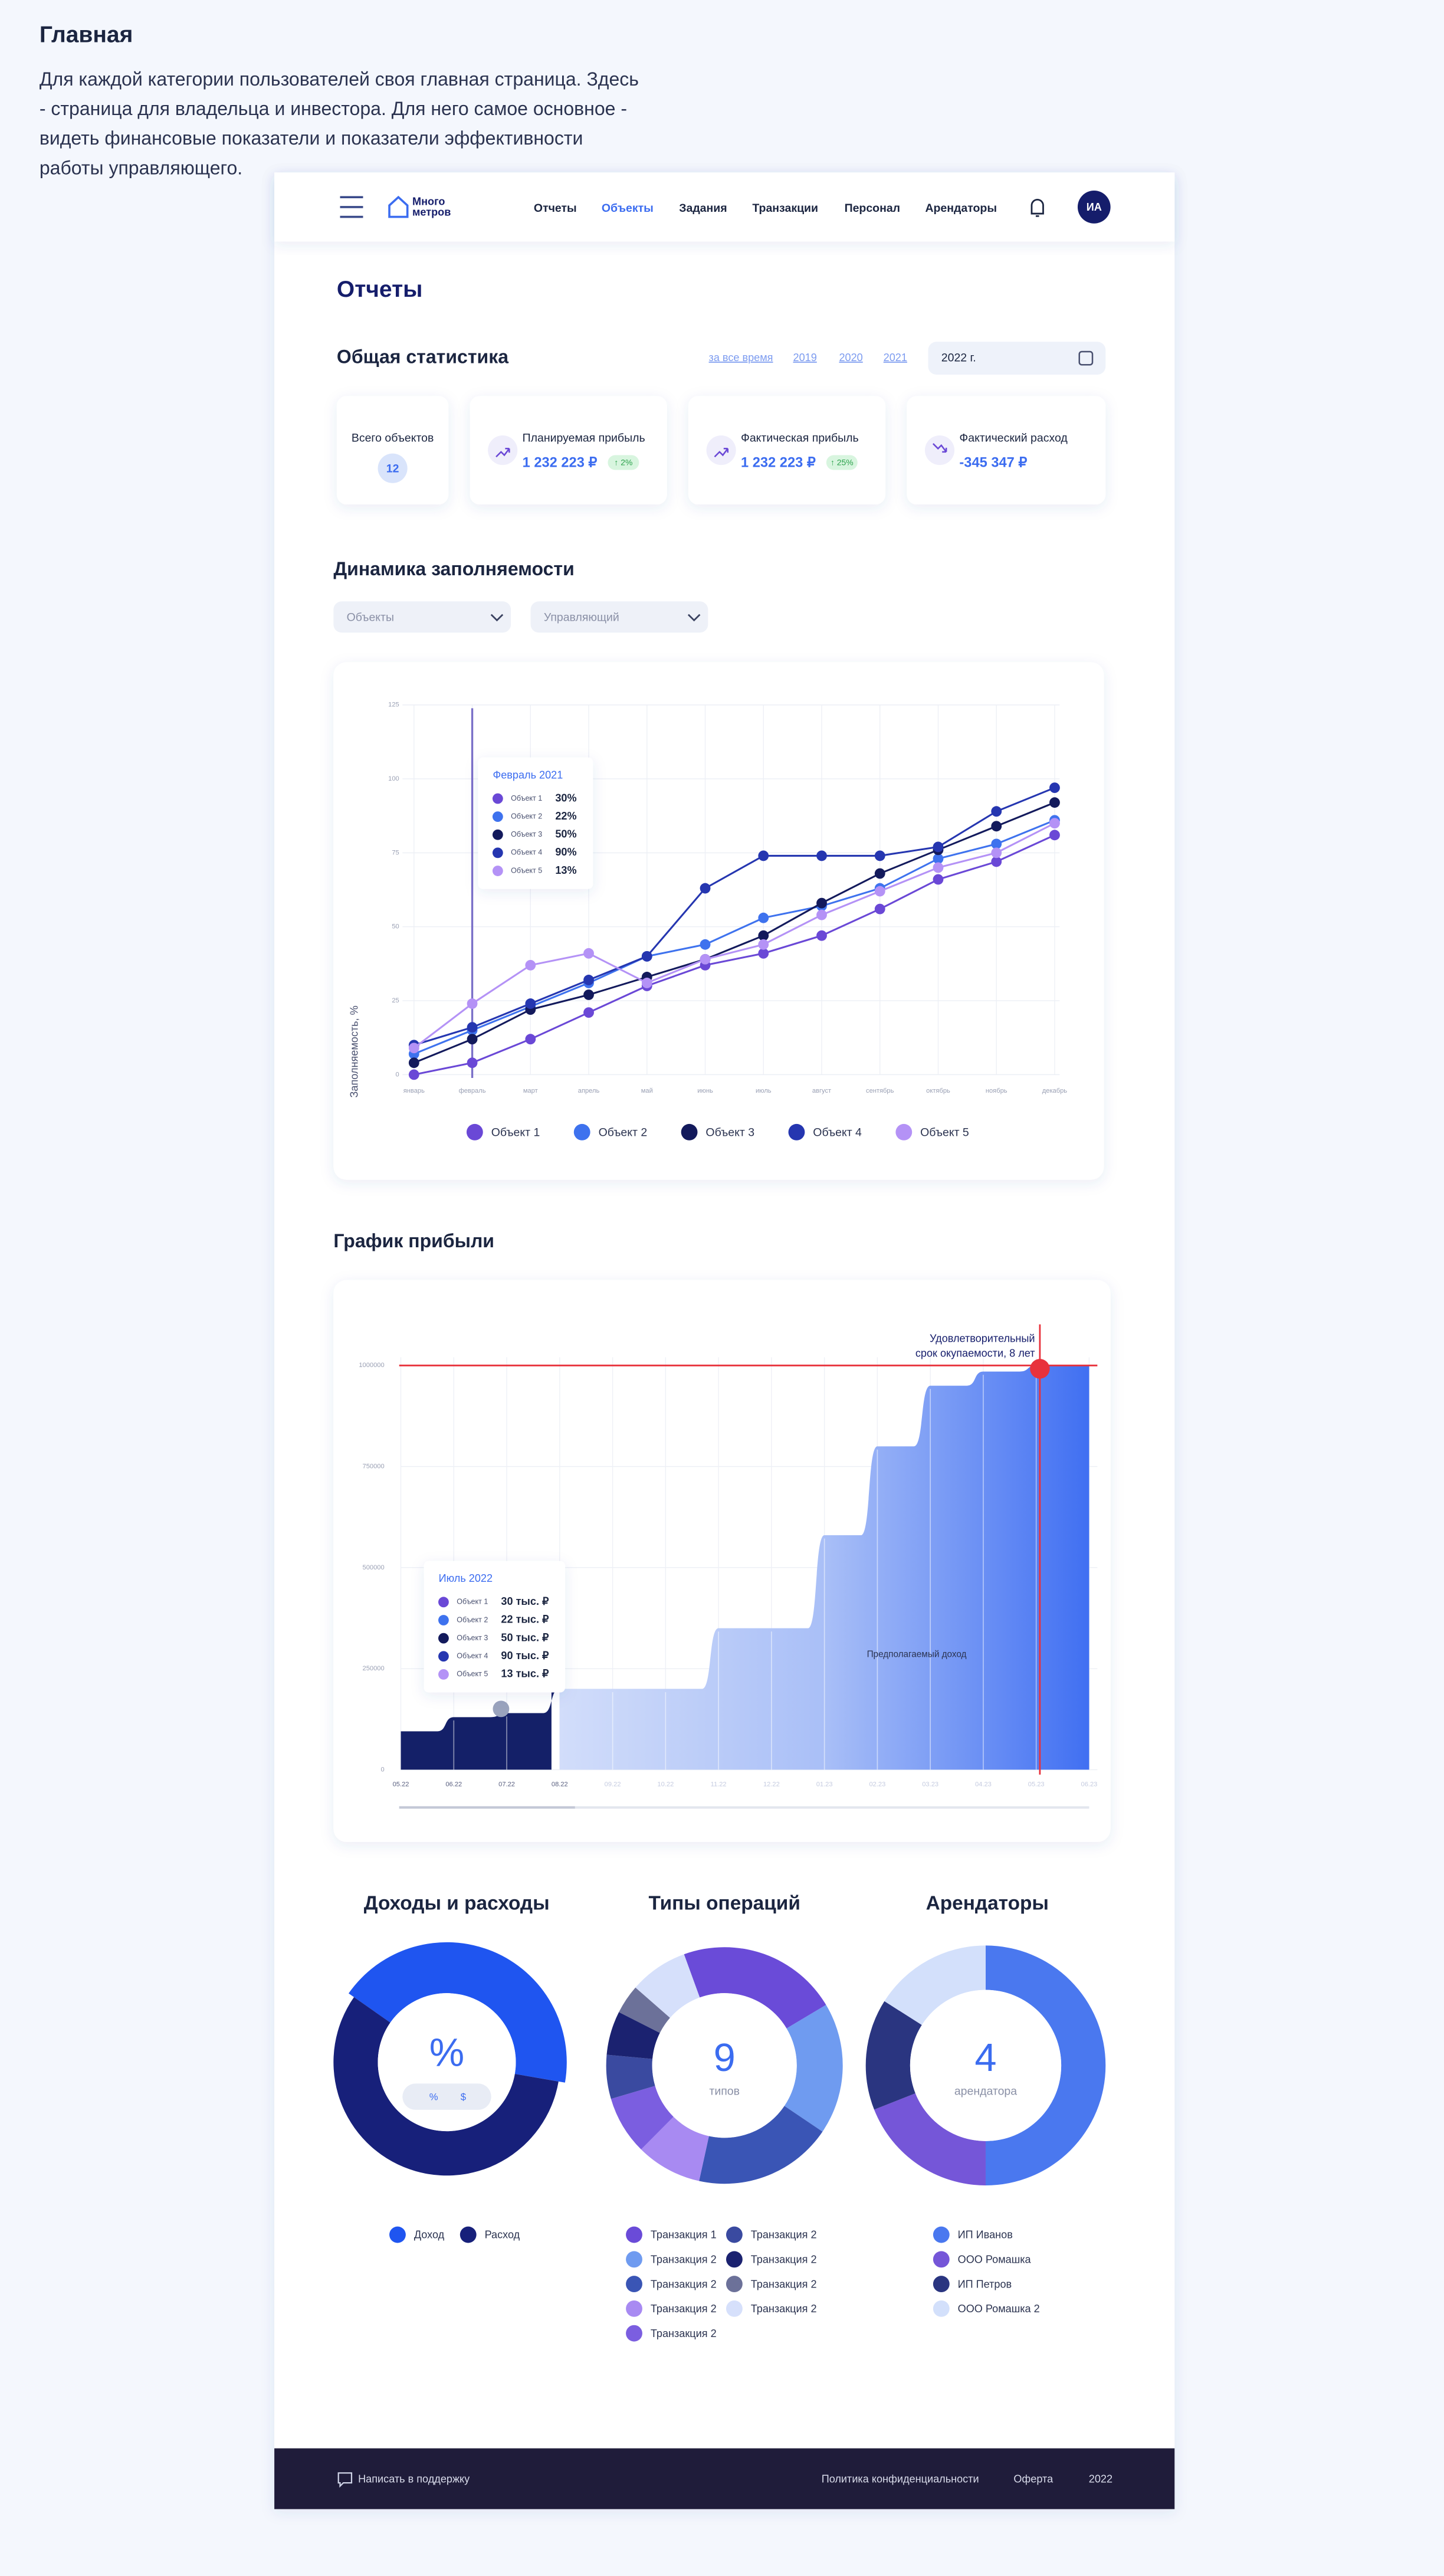 The image size is (1444, 2576). Describe the element at coordinates (515, 1132) in the screenshot. I see `legend-label: Объект 1` at that location.